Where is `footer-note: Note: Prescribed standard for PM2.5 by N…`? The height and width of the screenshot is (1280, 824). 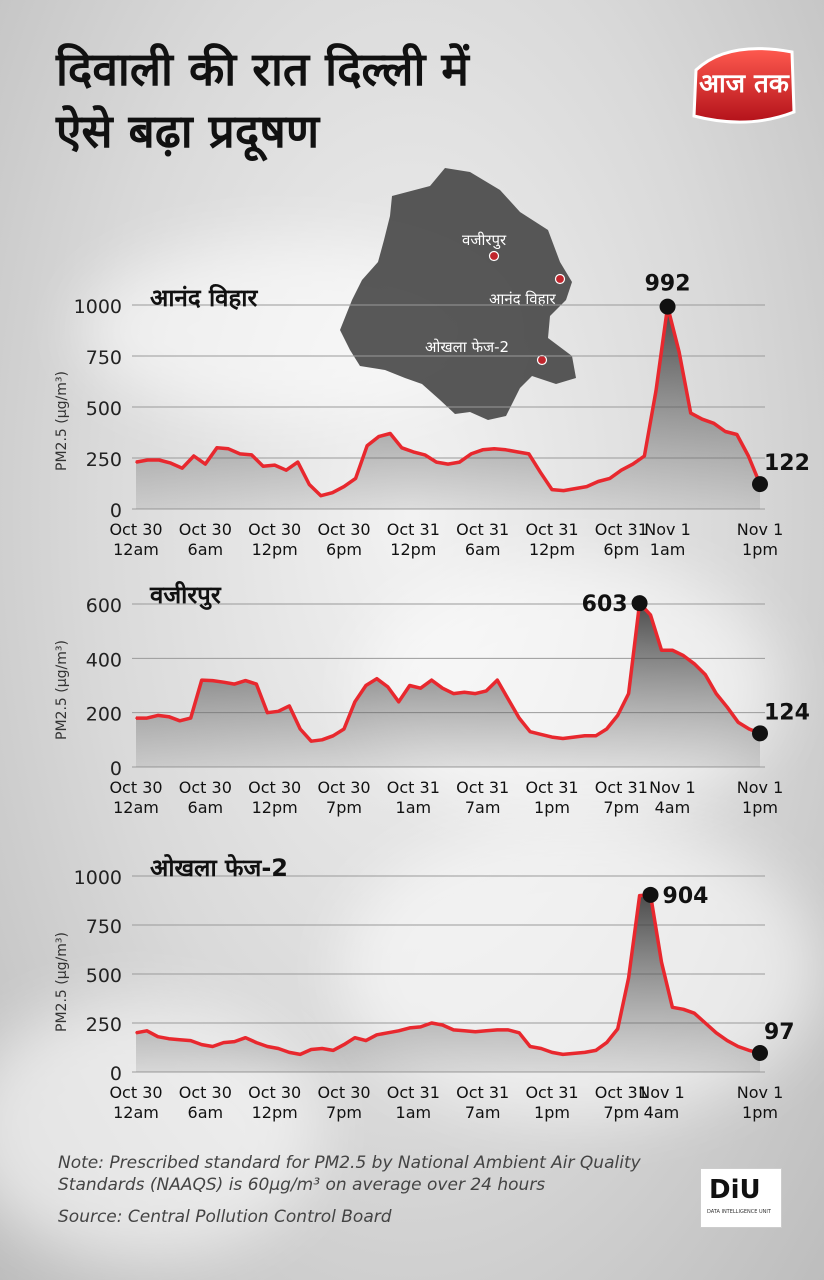 footer-note: Note: Prescribed standard for PM2.5 by N… is located at coordinates (349, 1174).